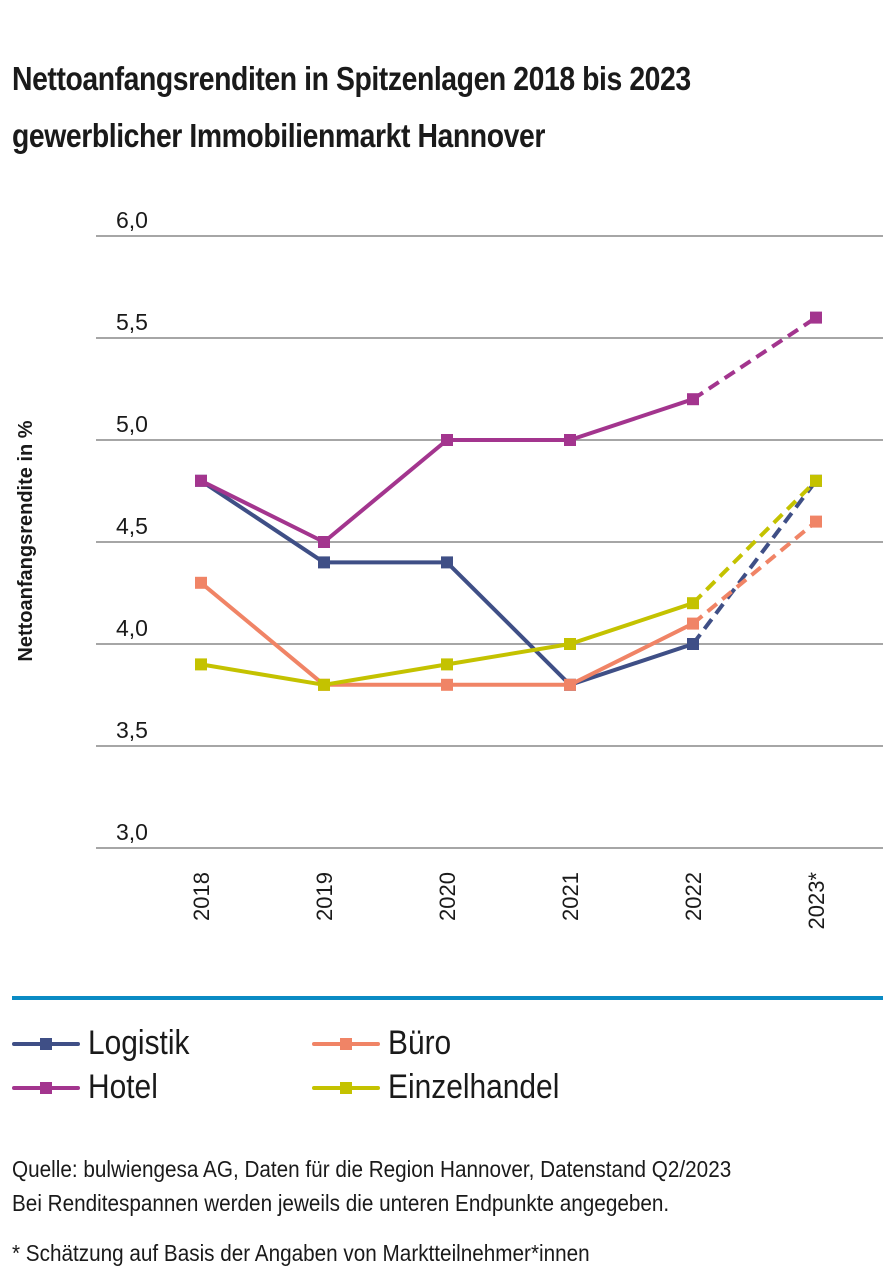 The height and width of the screenshot is (1276, 883). I want to click on x-tick-label: 2023*, so click(816, 901).